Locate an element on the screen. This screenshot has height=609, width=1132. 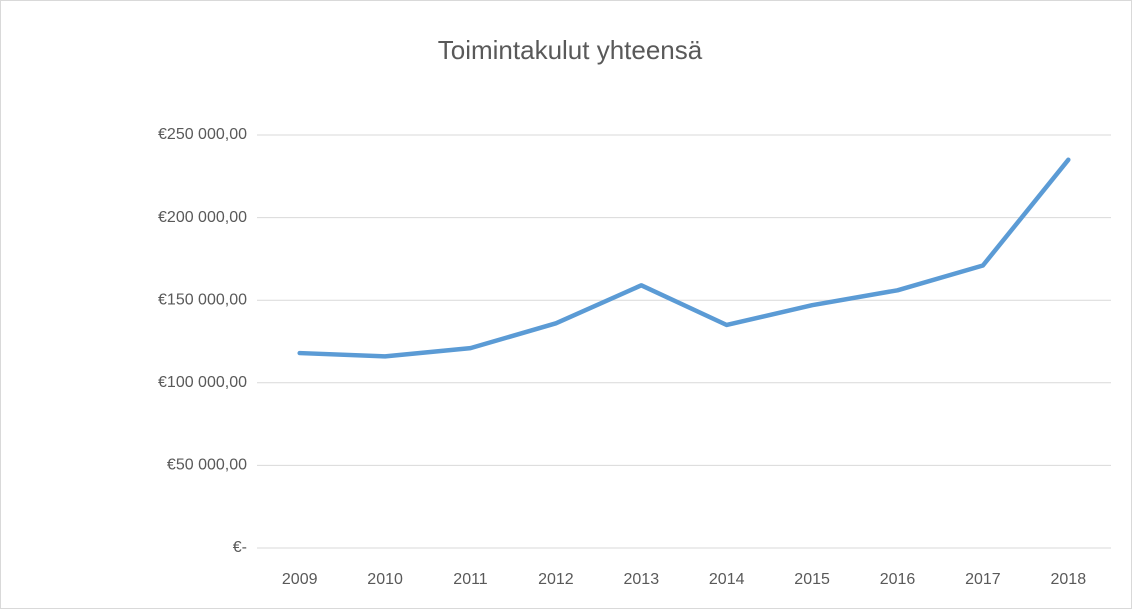
x-tick-label: 2013 is located at coordinates (642, 579).